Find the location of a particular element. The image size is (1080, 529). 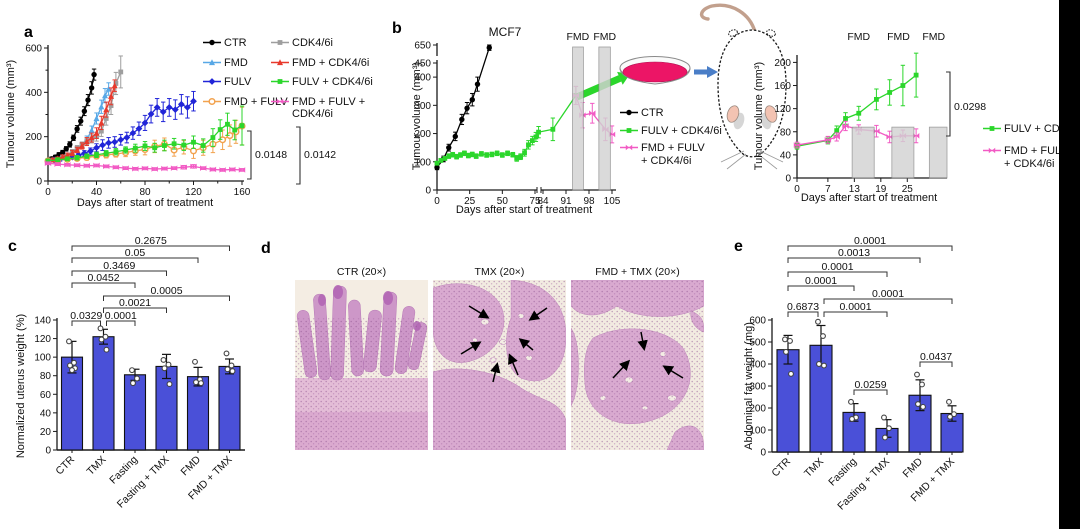

y-axis-label: Tumour volume (mm³) is located at coordinates (759, 116).